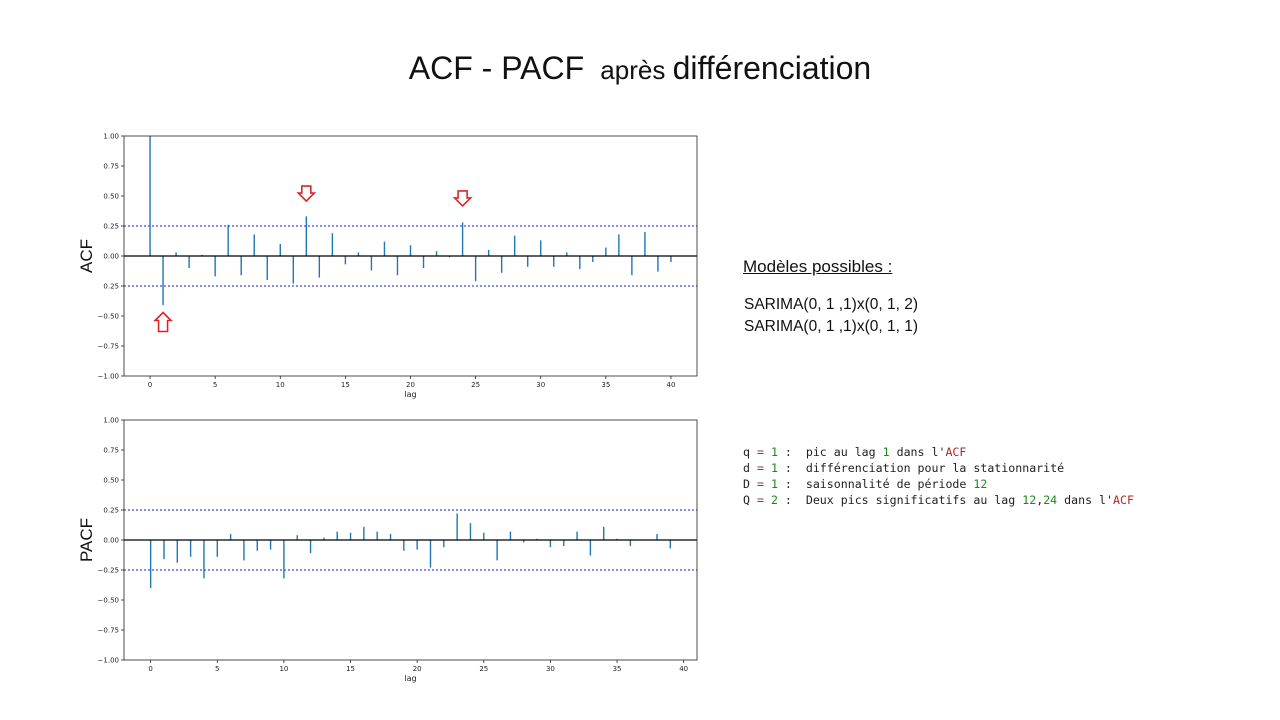 The height and width of the screenshot is (720, 1280). What do you see at coordinates (818, 266) in the screenshot?
I see `models-title: Modèles possibles :` at bounding box center [818, 266].